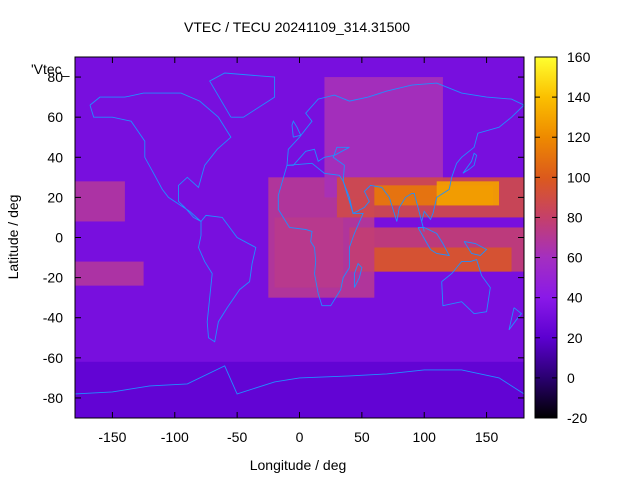  Describe the element at coordinates (571, 378) in the screenshot. I see `colorbar-tick-label: 0` at that location.